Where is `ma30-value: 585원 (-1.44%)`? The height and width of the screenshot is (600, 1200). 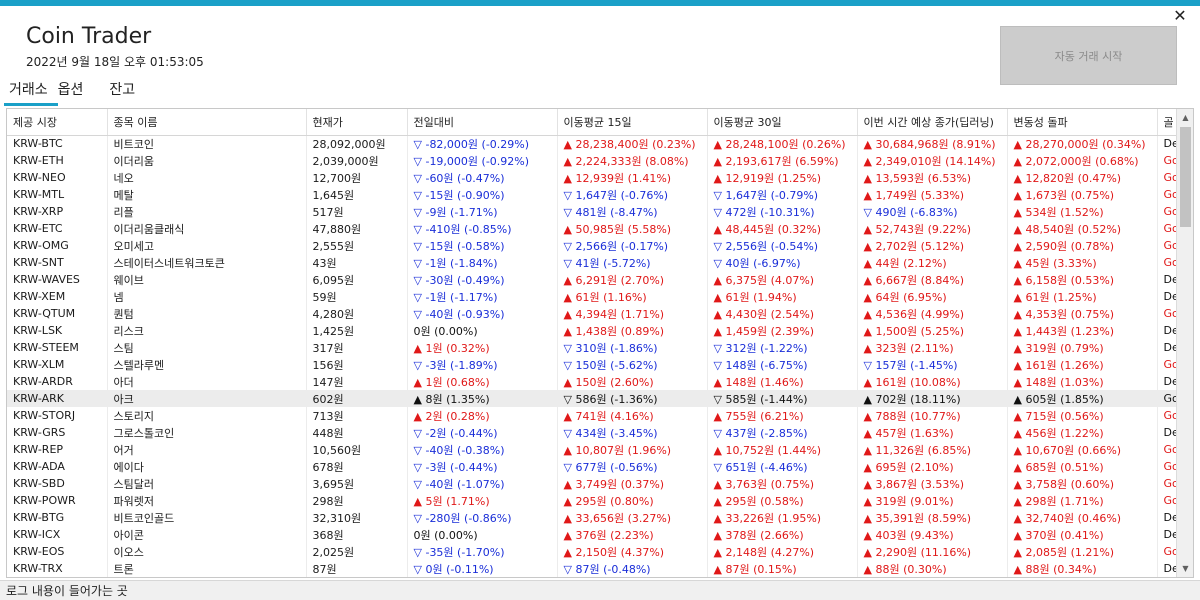 ma30-value: 585원 (-1.44%) is located at coordinates (766, 399).